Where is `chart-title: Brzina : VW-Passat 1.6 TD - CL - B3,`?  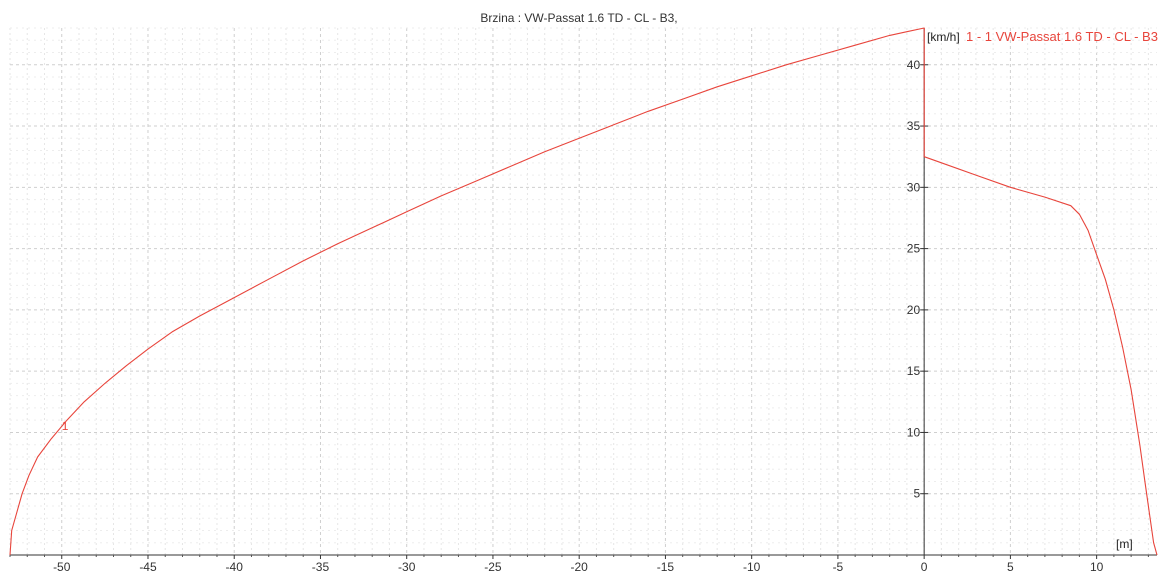
chart-title: Brzina : VW-Passat 1.6 TD - CL - B3, is located at coordinates (578, 18).